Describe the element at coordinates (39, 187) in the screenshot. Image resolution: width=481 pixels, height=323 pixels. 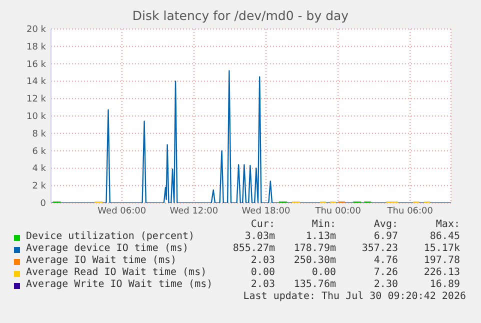
I see `y-tick-label: 2 k` at that location.